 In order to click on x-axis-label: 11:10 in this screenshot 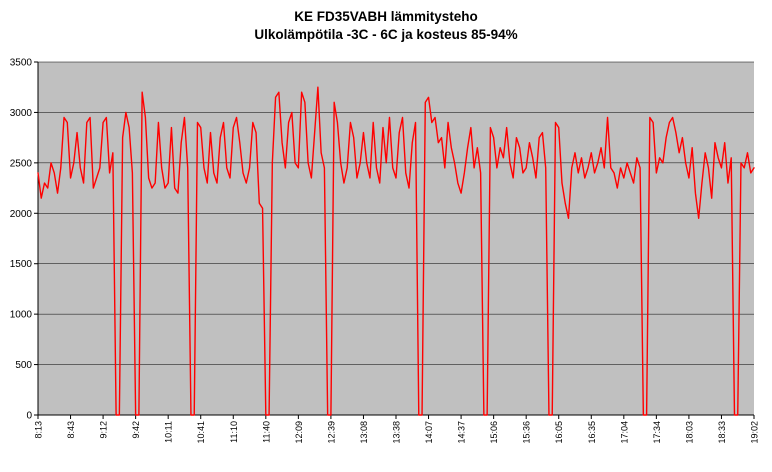, I will do `click(234, 432)`.